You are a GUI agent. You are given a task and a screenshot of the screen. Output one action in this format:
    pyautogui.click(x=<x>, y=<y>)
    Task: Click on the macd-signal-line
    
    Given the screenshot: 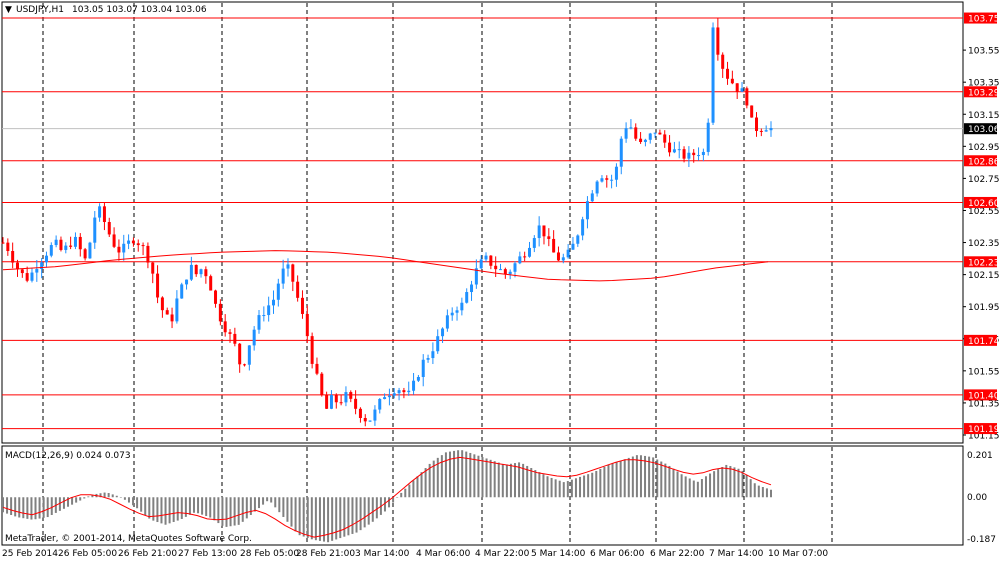 What is the action you would take?
    pyautogui.click(x=387, y=497)
    